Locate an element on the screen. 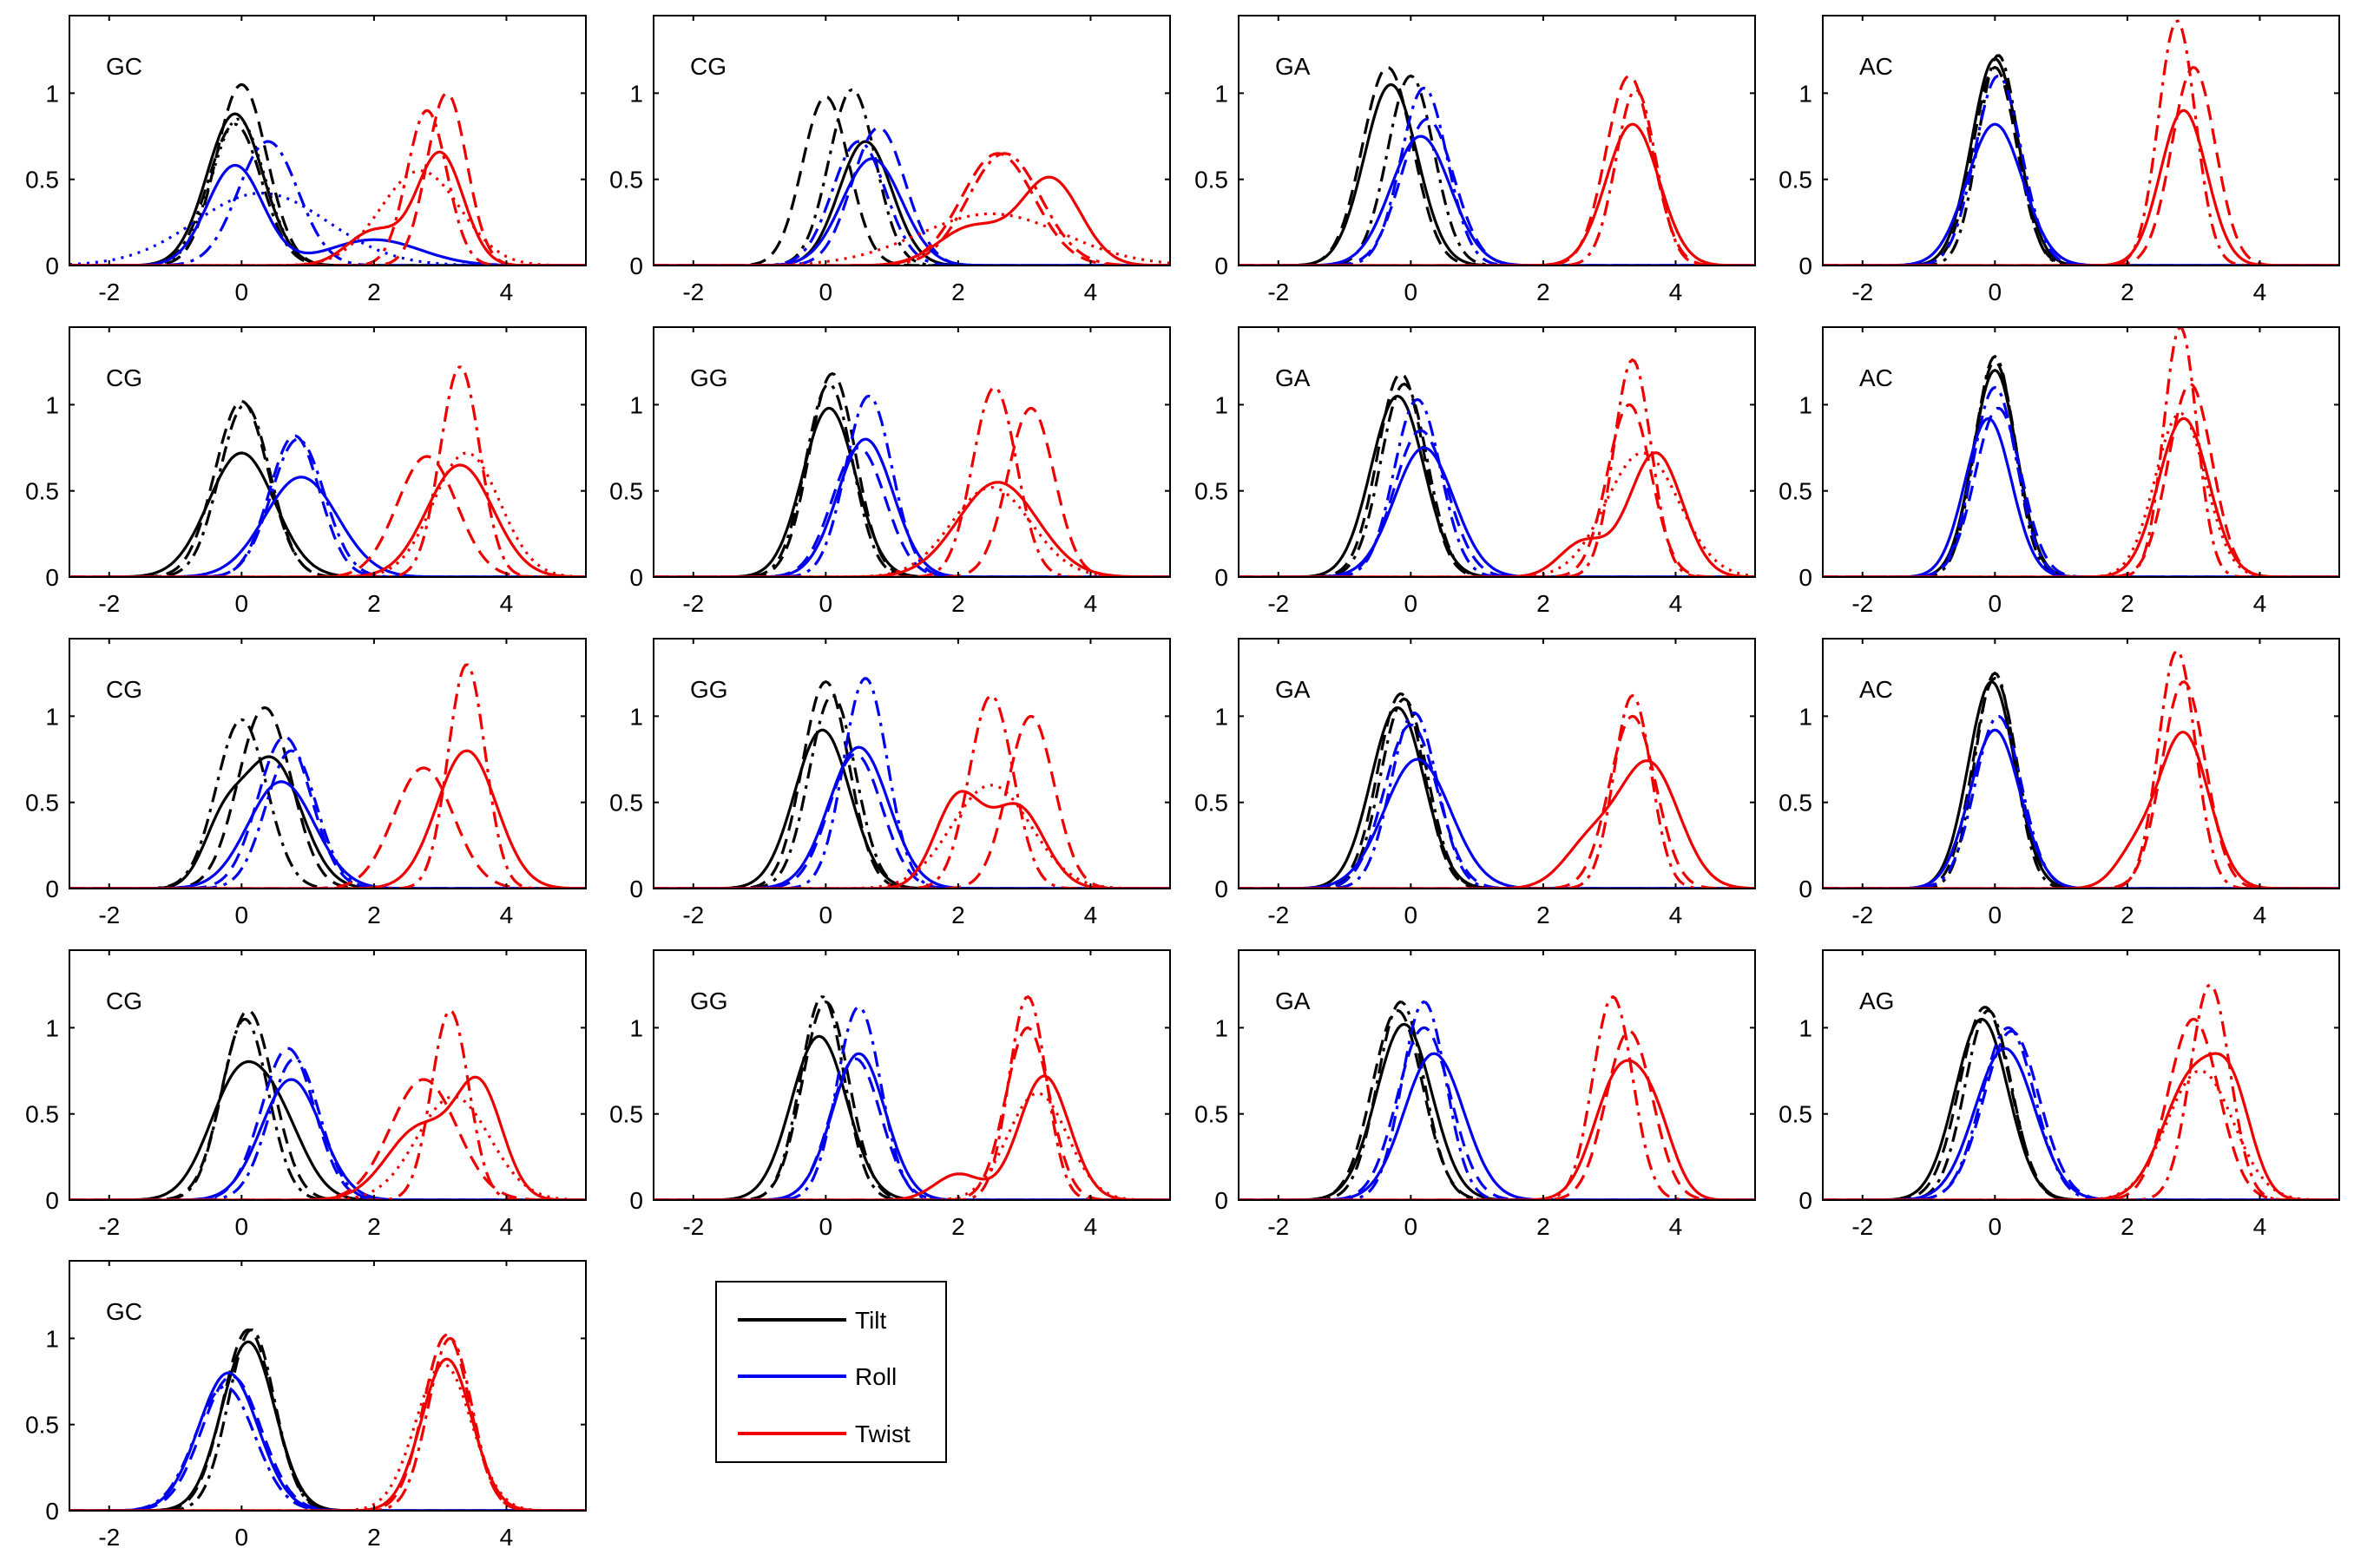 The height and width of the screenshot is (1568, 2354). legend-item-roll: Roll is located at coordinates (818, 1376).